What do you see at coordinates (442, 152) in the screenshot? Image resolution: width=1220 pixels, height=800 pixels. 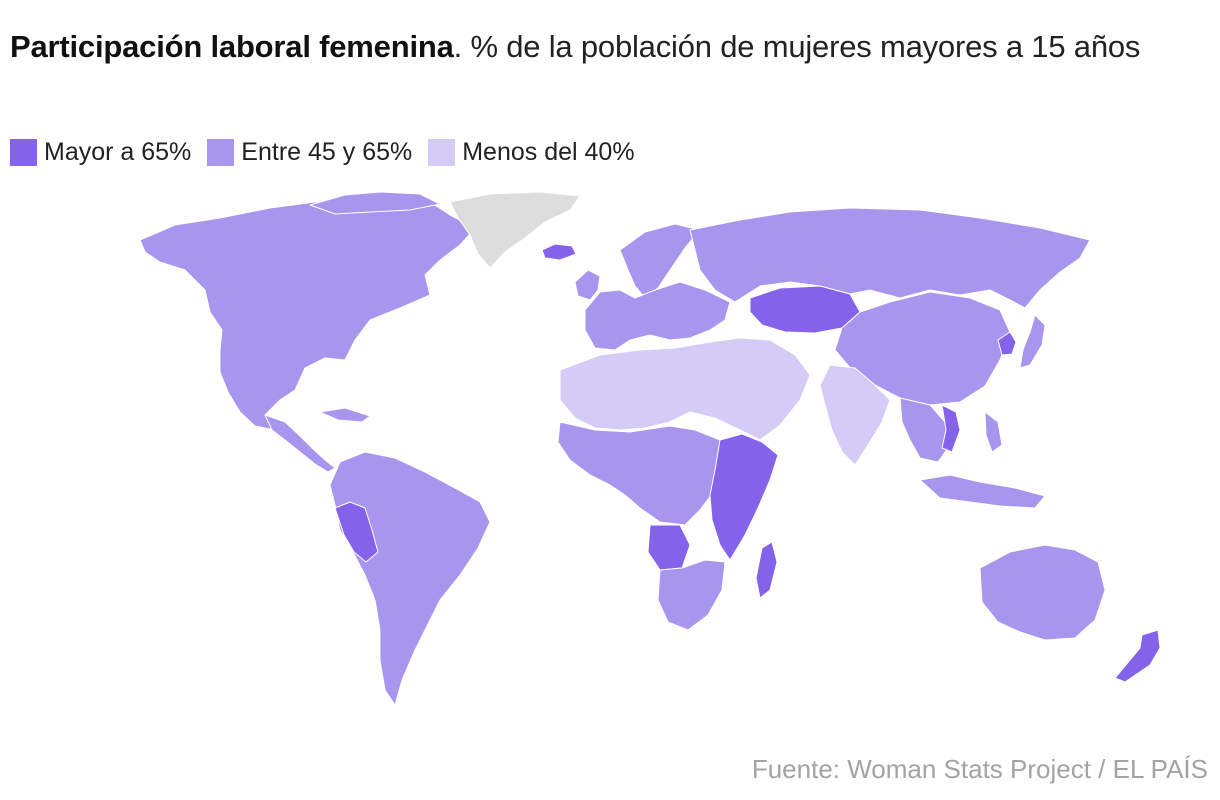 I see `legend-swatch-low` at bounding box center [442, 152].